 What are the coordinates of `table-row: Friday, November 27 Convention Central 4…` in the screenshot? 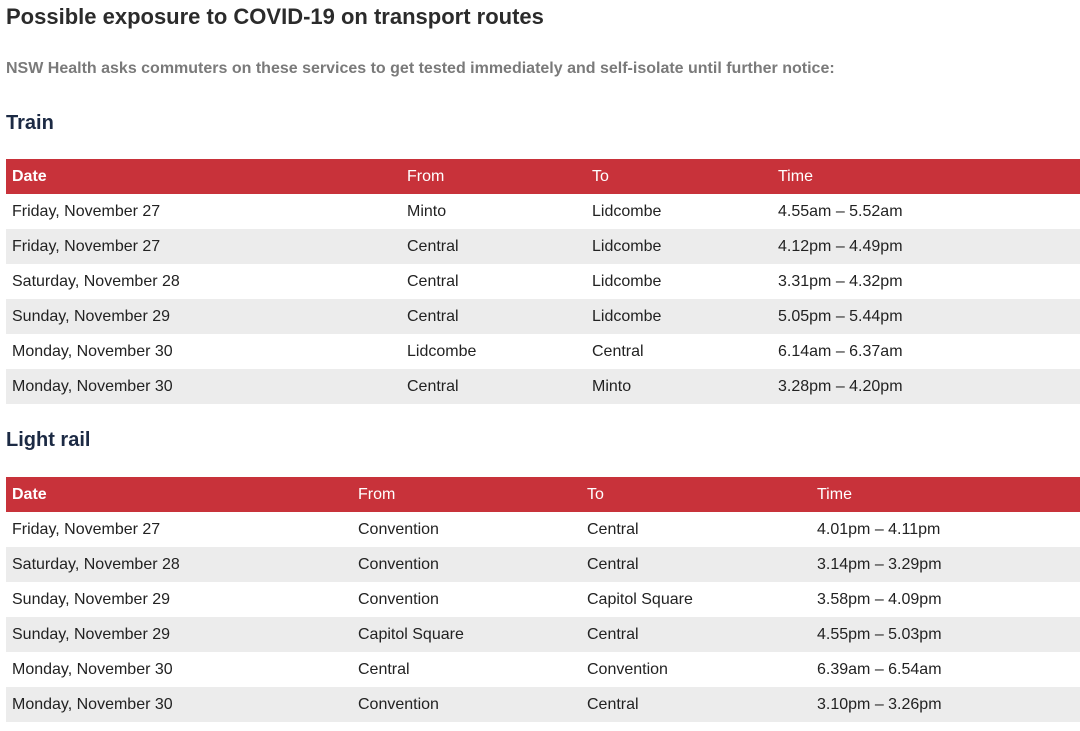 It's located at (543, 529).